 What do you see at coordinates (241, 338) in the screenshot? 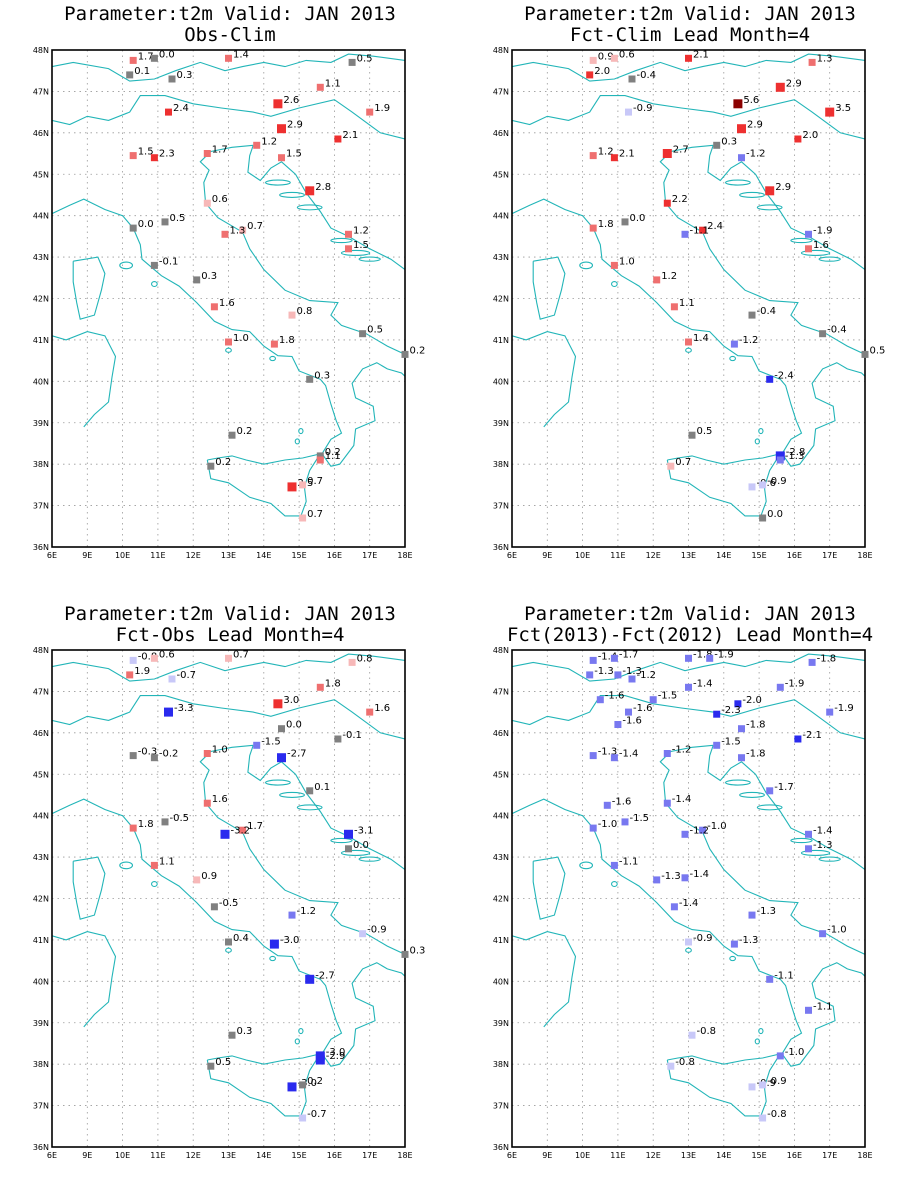
I see `station-value-label: 1.0` at bounding box center [241, 338].